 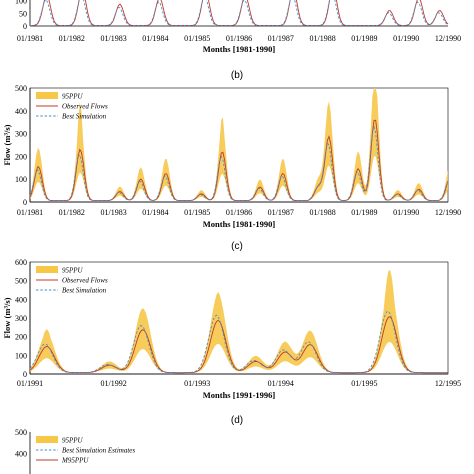 I want to click on x-axis-title-0: Months [1981-1990], so click(x=239, y=49).